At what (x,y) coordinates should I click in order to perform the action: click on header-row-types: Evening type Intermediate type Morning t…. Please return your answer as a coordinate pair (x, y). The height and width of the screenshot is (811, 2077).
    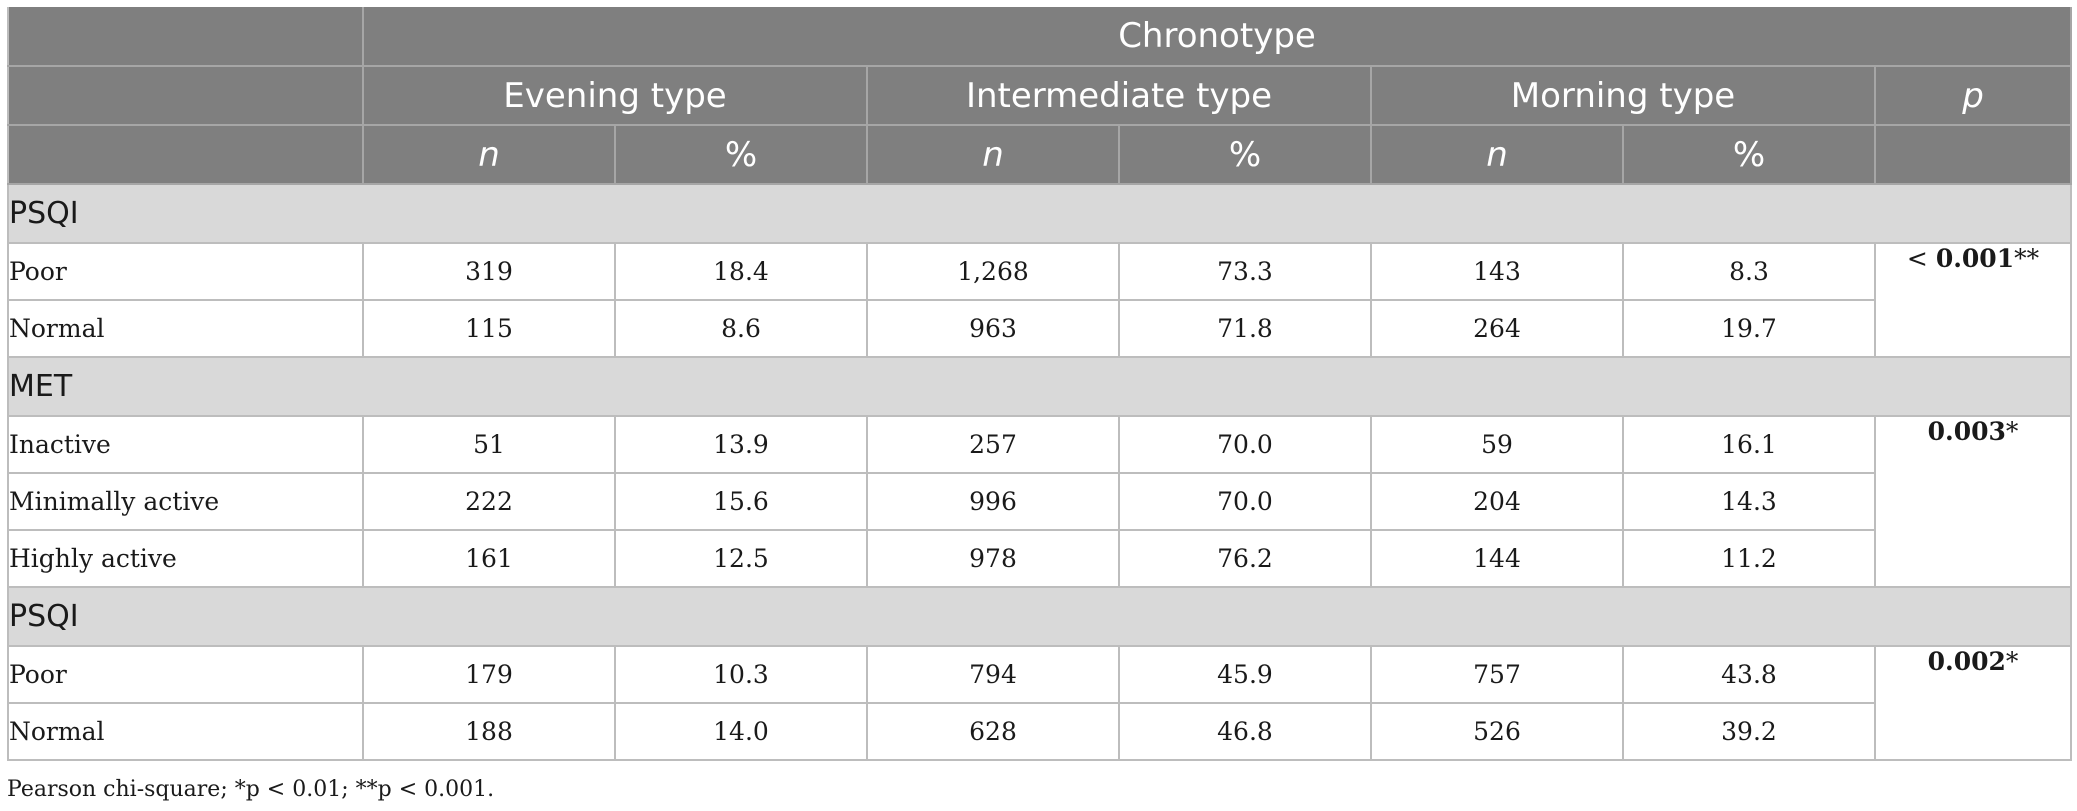
    Looking at the image, I should click on (1040, 96).